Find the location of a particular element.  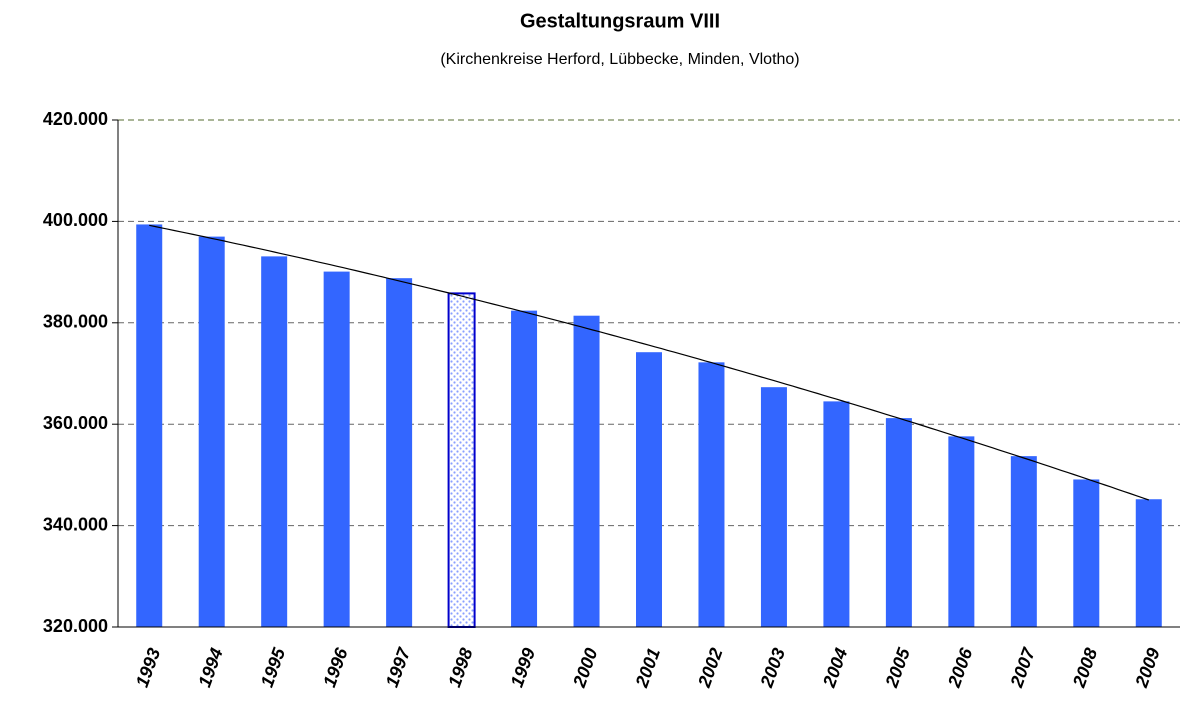

x-tick-label: 1998 is located at coordinates (460, 667).